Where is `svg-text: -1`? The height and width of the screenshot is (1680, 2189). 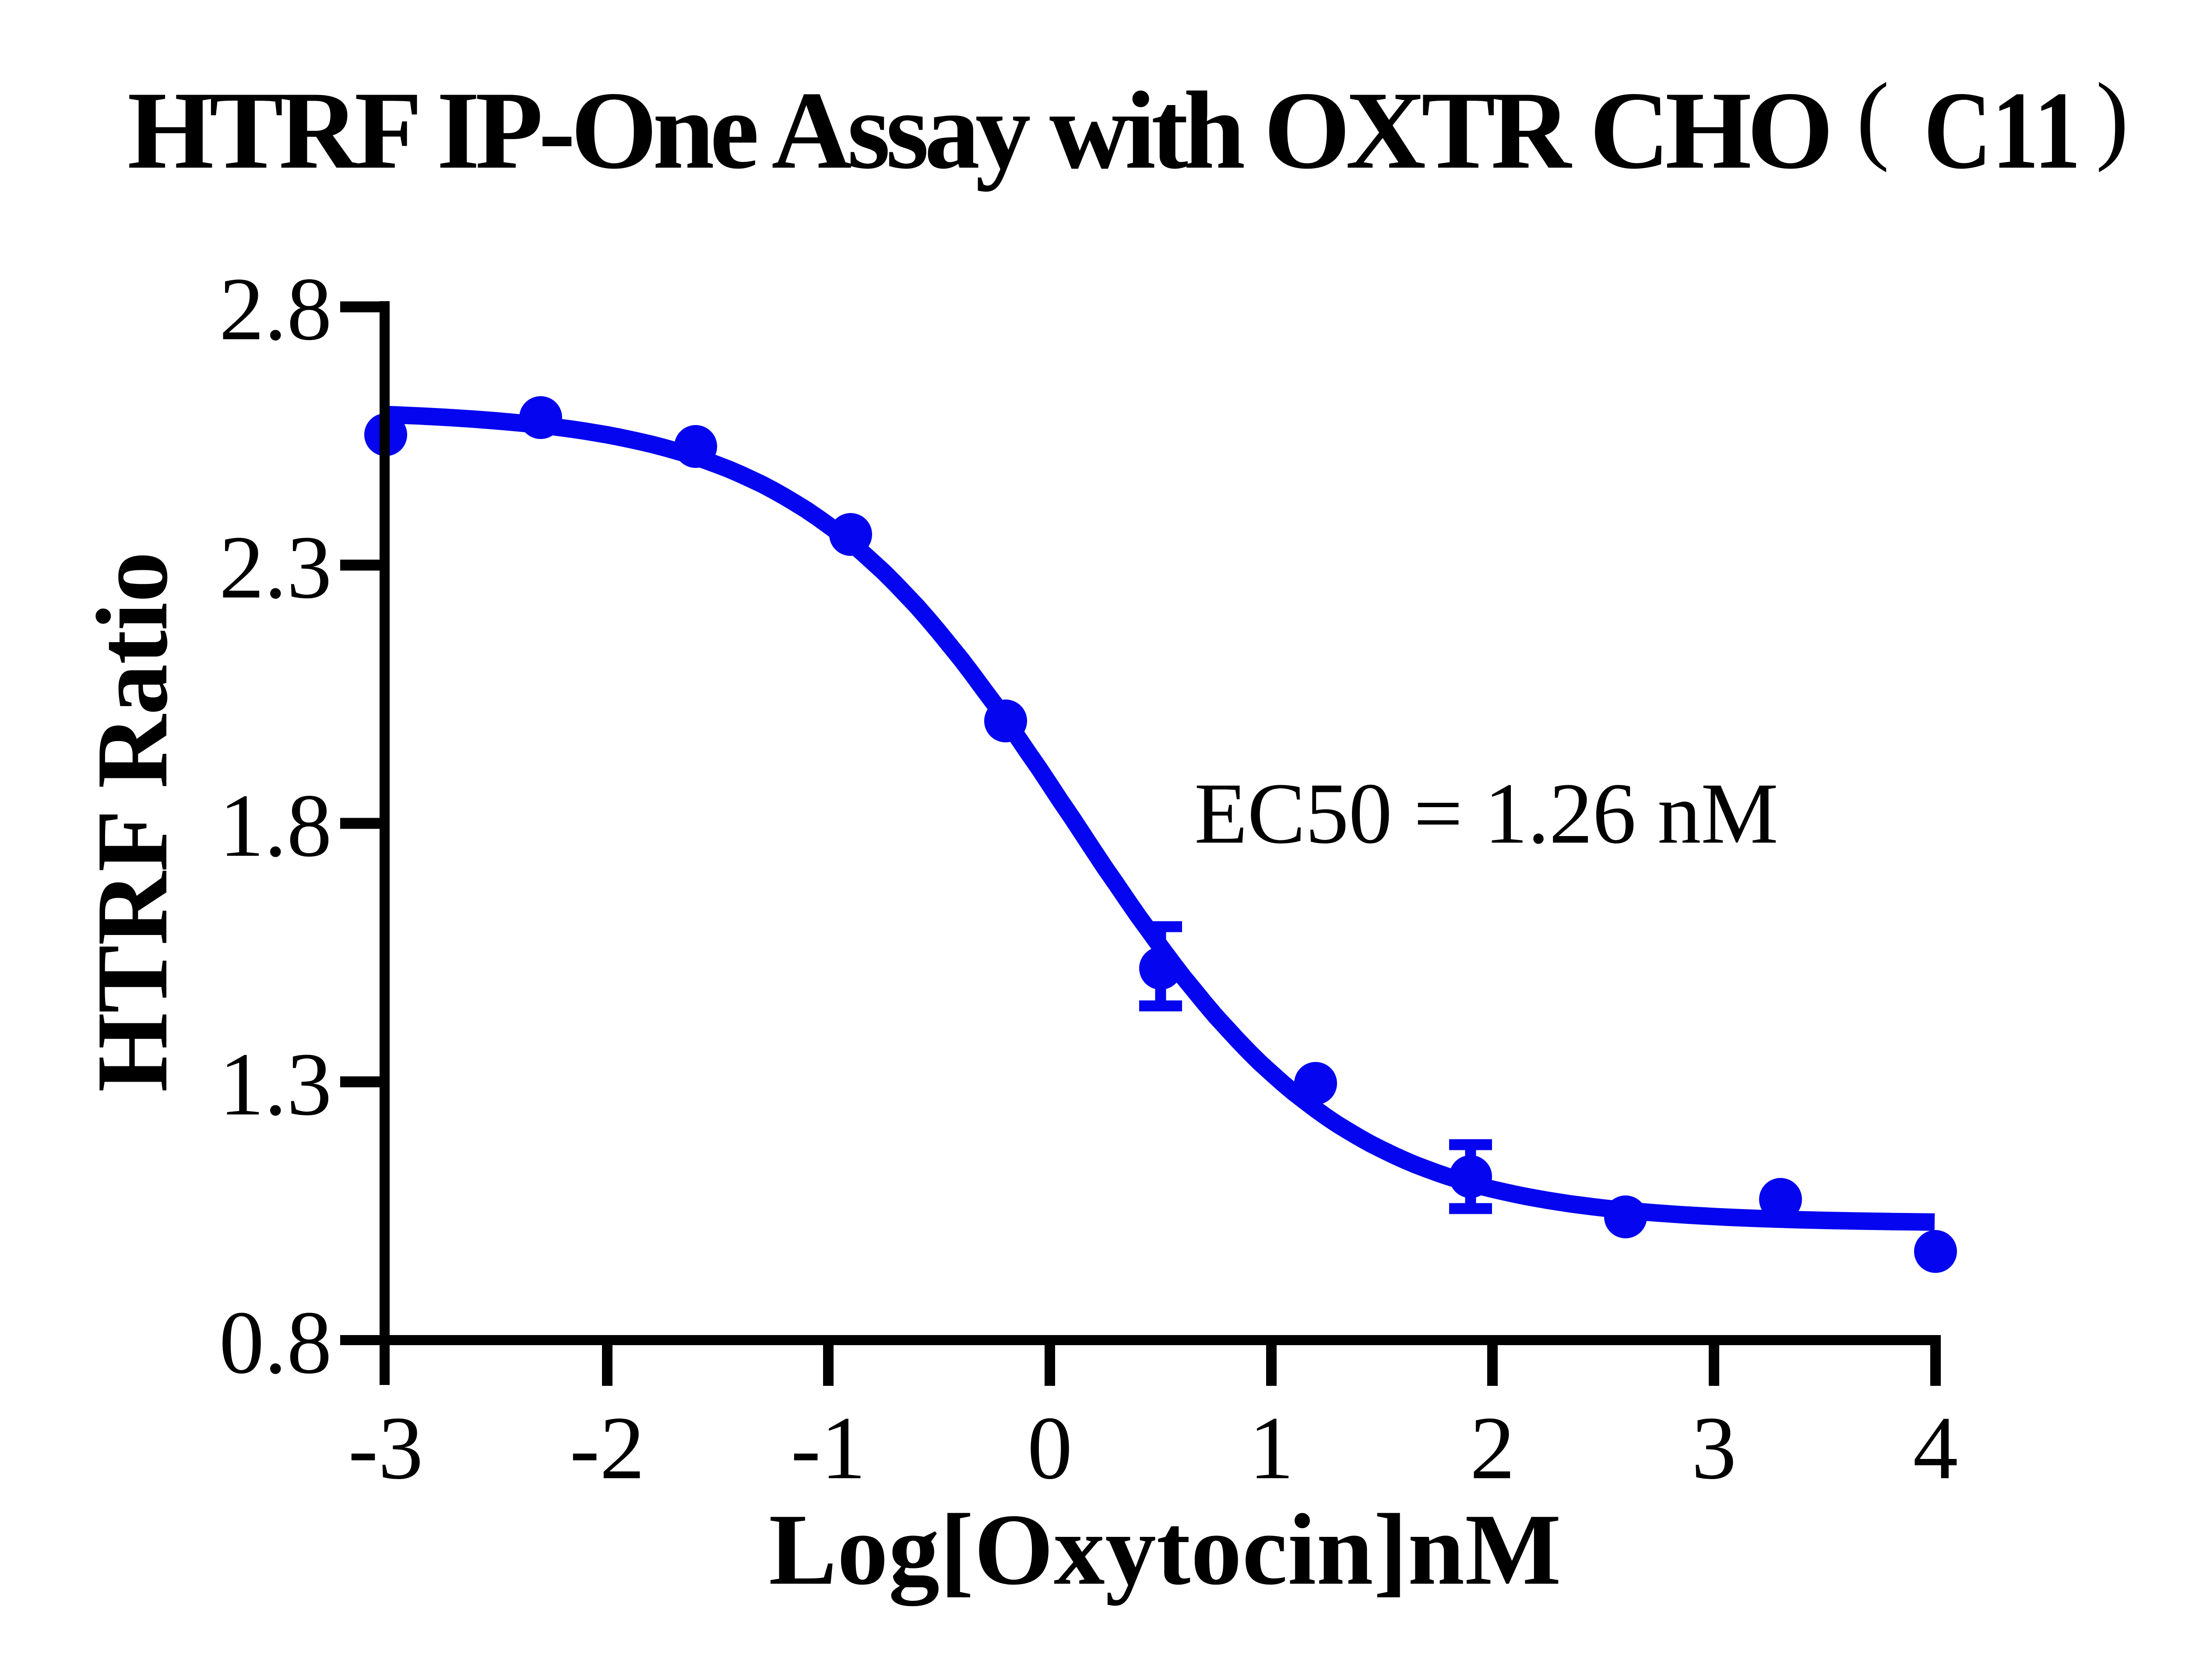 svg-text: -1 is located at coordinates (829, 1448).